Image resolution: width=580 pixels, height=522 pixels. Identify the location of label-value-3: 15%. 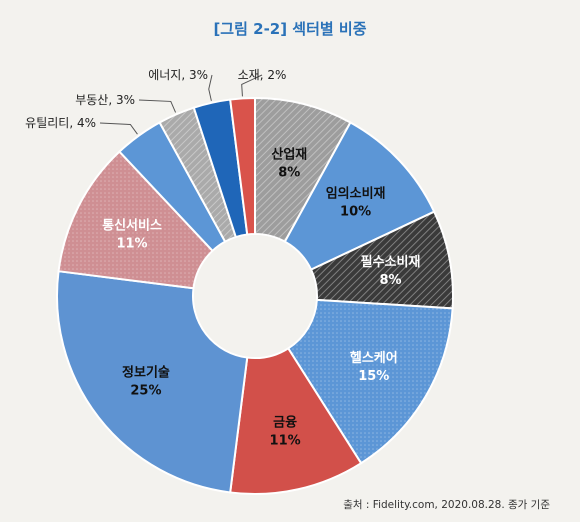
(373, 376).